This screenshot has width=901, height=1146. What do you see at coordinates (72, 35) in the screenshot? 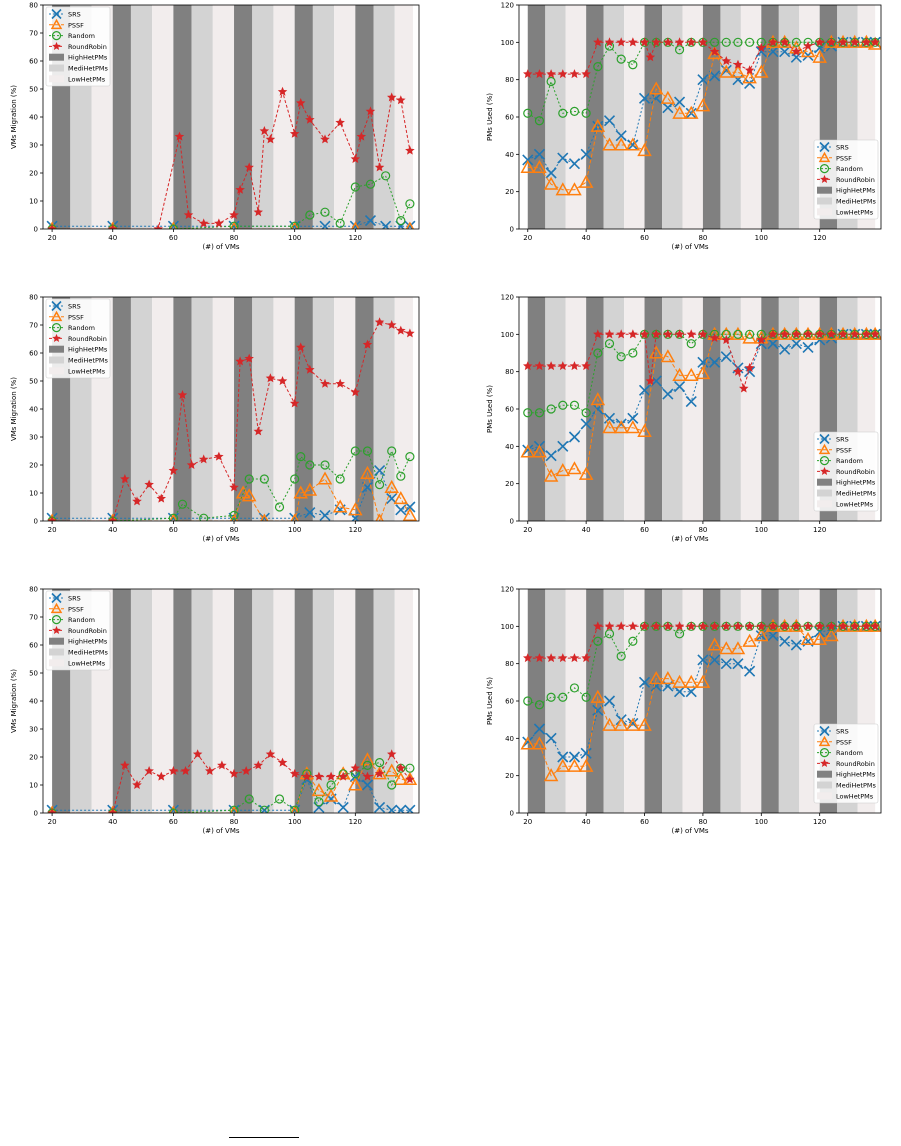
I see `legend-item-random: Random` at bounding box center [72, 35].